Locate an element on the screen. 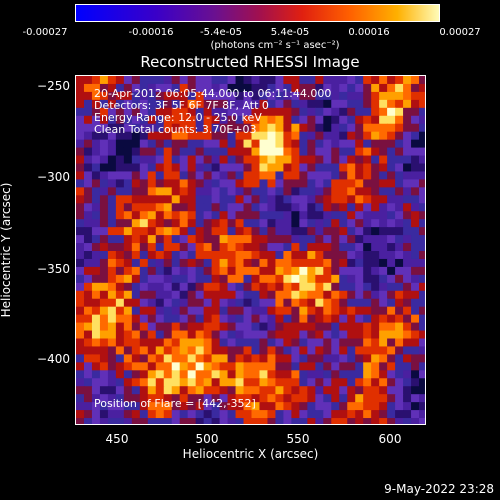  colorbar-tick: -0.00027 is located at coordinates (45, 32).